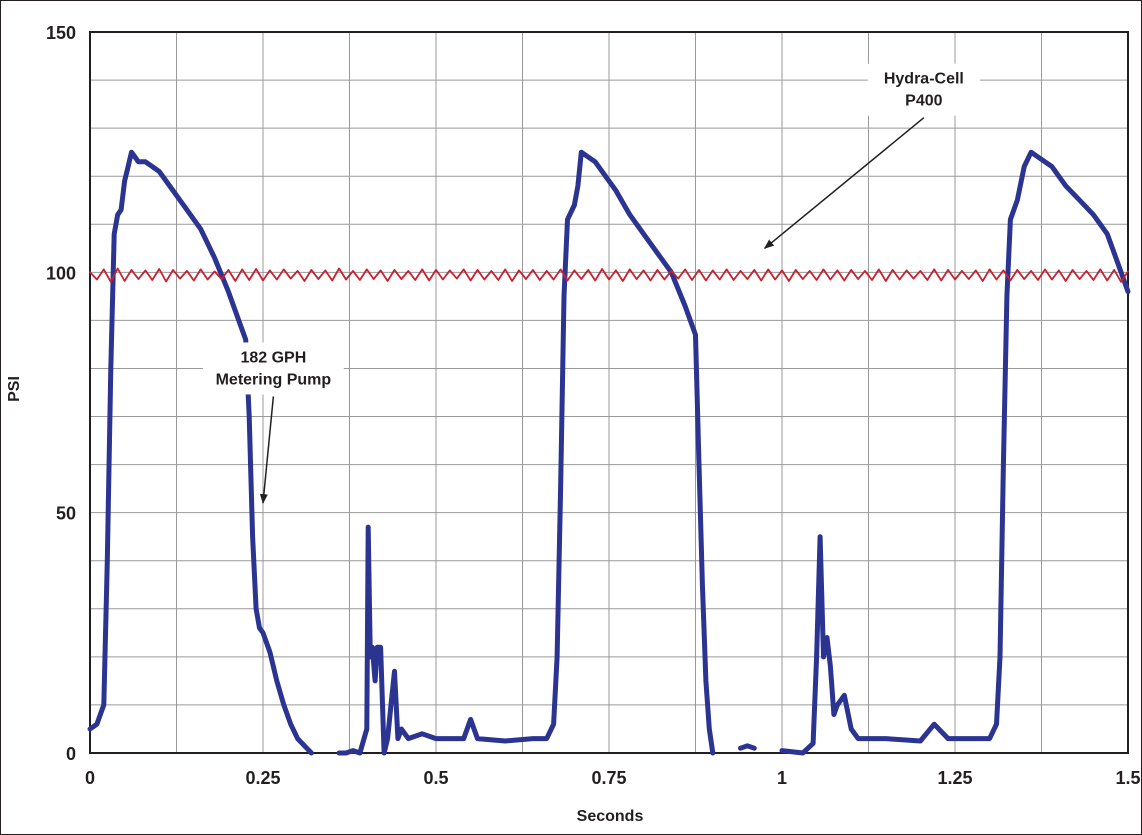 The image size is (1142, 835). Describe the element at coordinates (608, 778) in the screenshot. I see `x-tick-label: 0.75` at that location.